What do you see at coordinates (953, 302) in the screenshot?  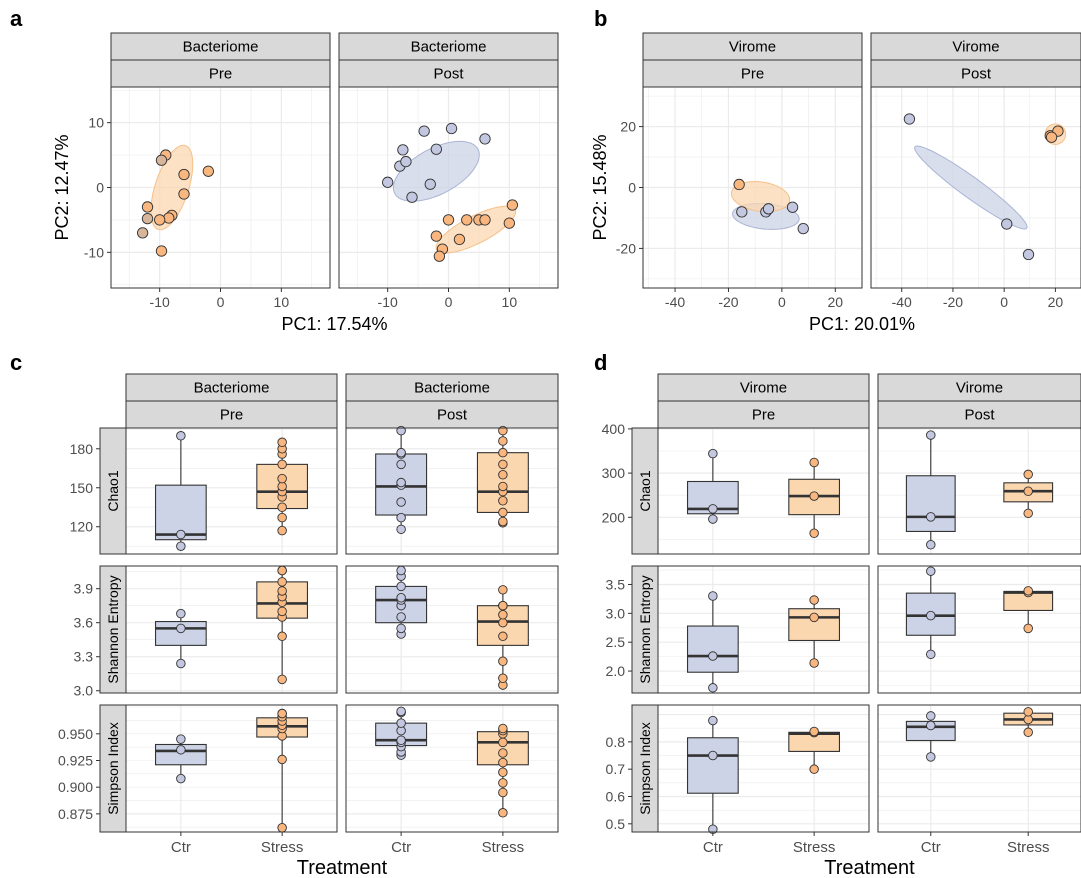 I see `x-tick-label: -20` at bounding box center [953, 302].